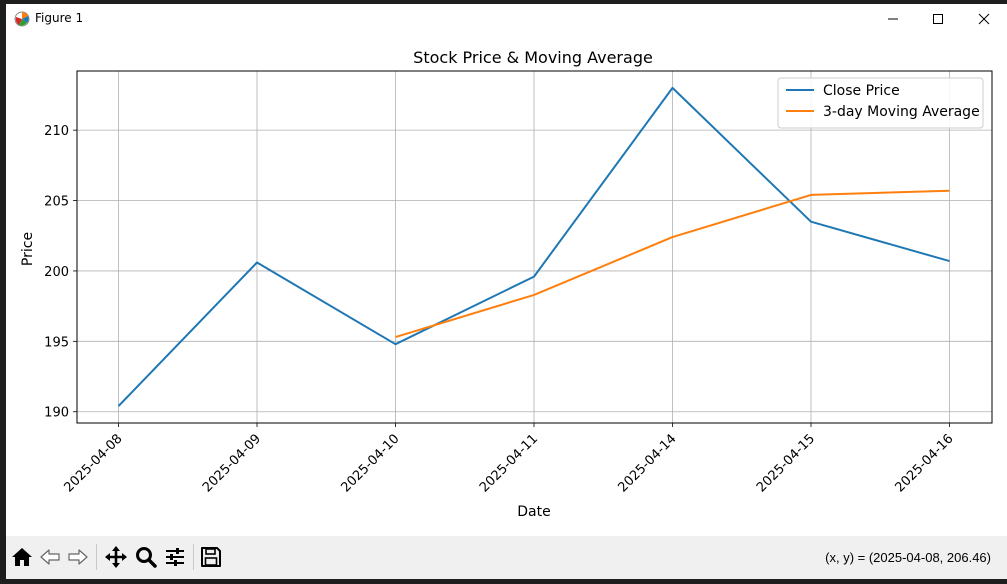 This screenshot has height=584, width=1007. What do you see at coordinates (503, 581) in the screenshot?
I see `taskbar-strip` at bounding box center [503, 581].